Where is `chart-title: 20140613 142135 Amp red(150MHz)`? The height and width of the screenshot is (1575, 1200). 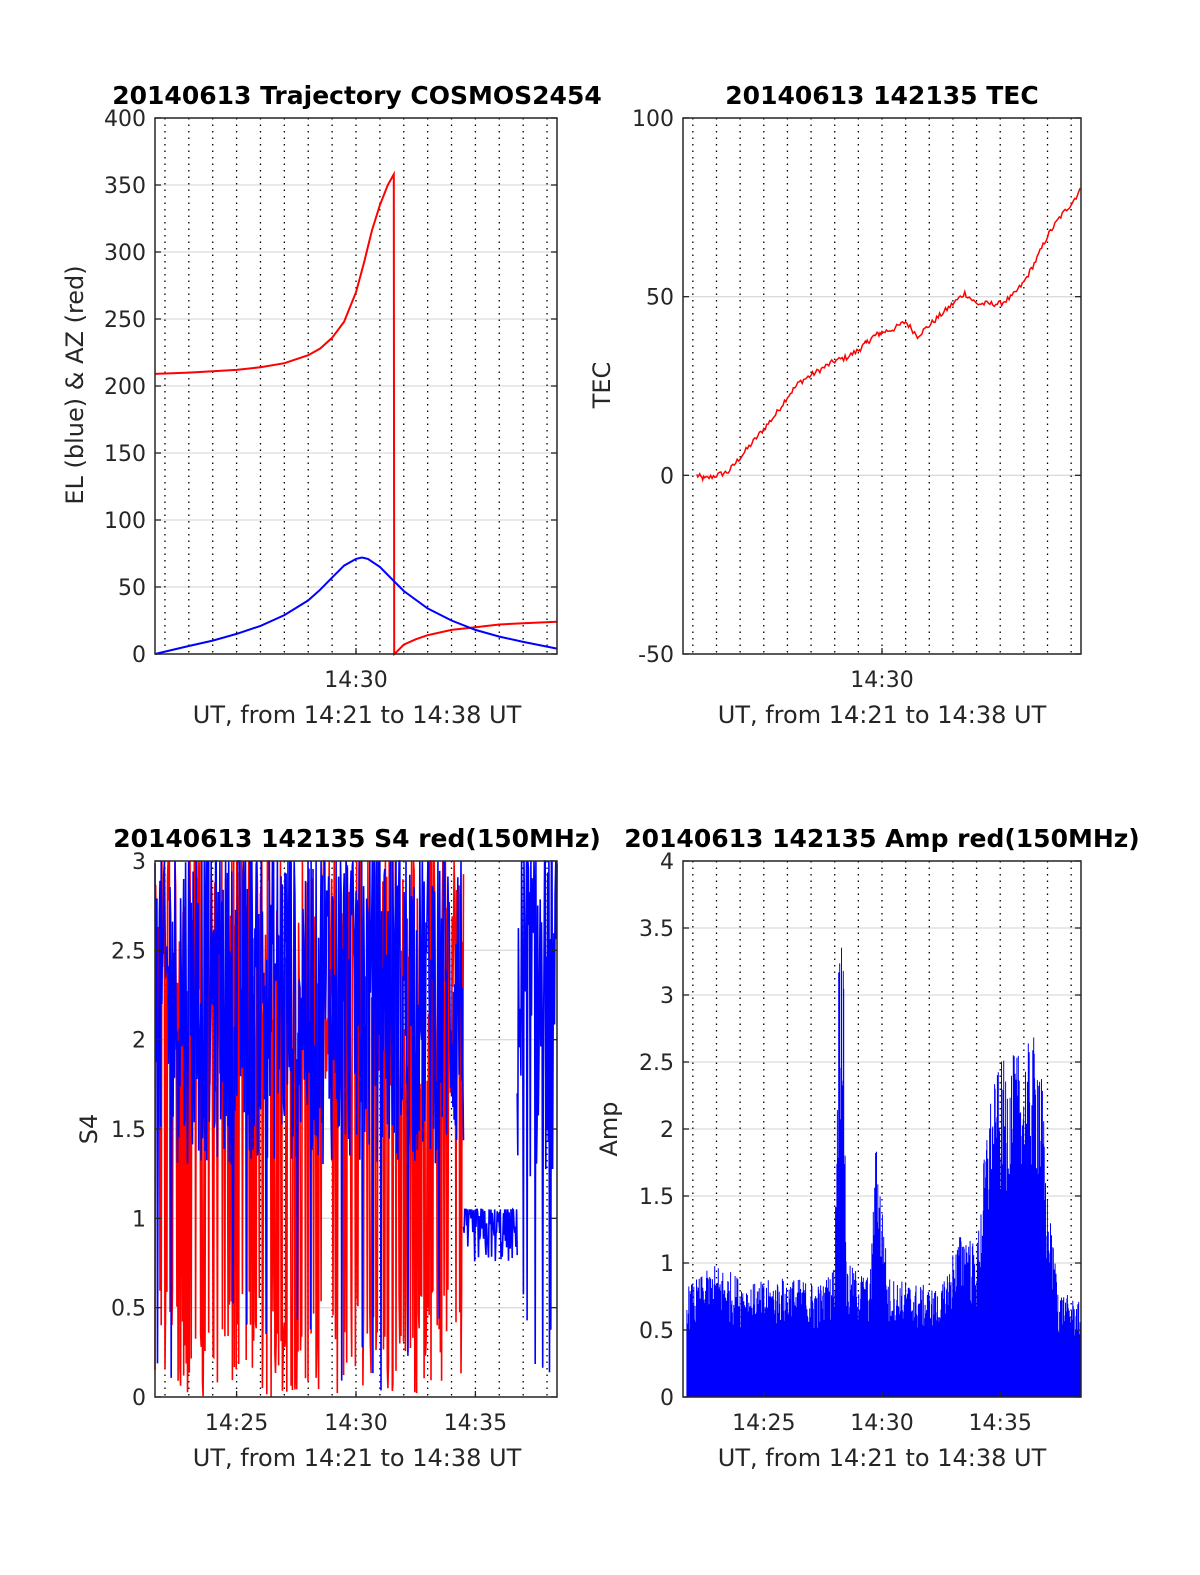
chart-title: 20140613 142135 Amp red(150MHz) is located at coordinates (882, 838).